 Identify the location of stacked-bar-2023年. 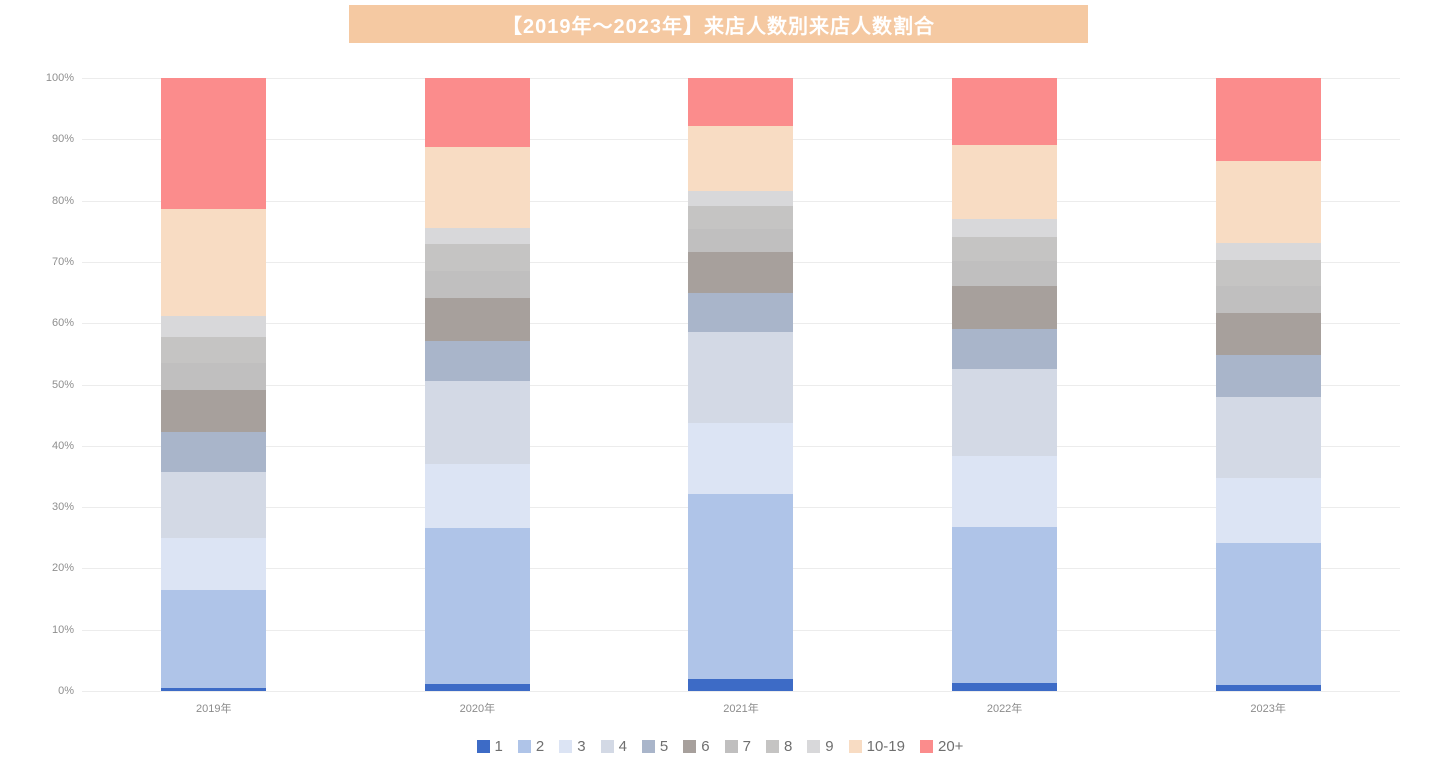
(1268, 384).